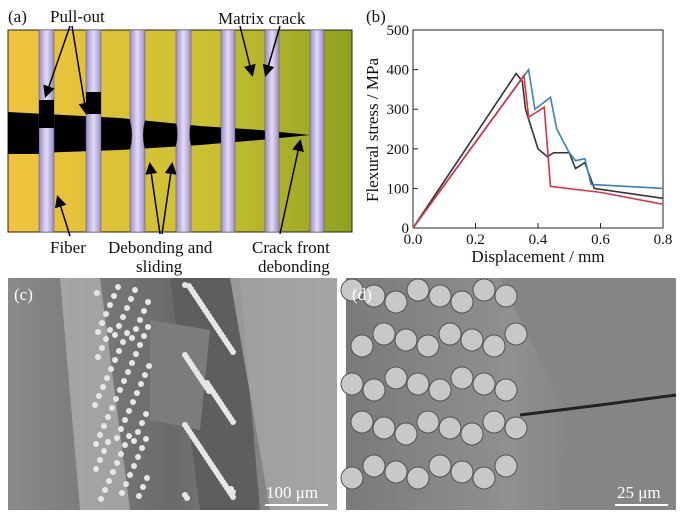 The image size is (683, 514). I want to click on y-tick-label: 400, so click(398, 71).